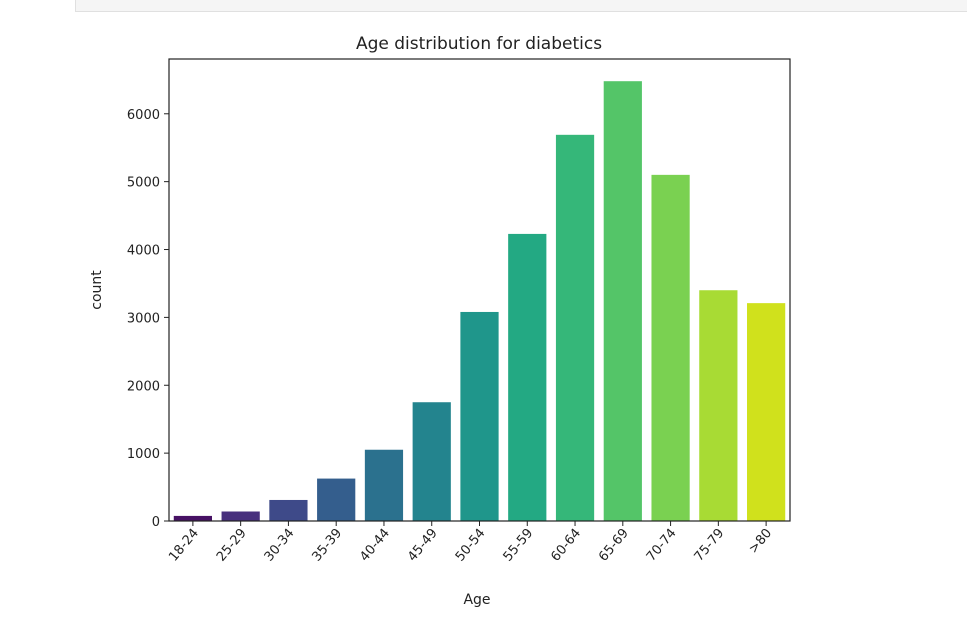 This screenshot has height=635, width=967. I want to click on y-tick-label: 5000, so click(143, 183).